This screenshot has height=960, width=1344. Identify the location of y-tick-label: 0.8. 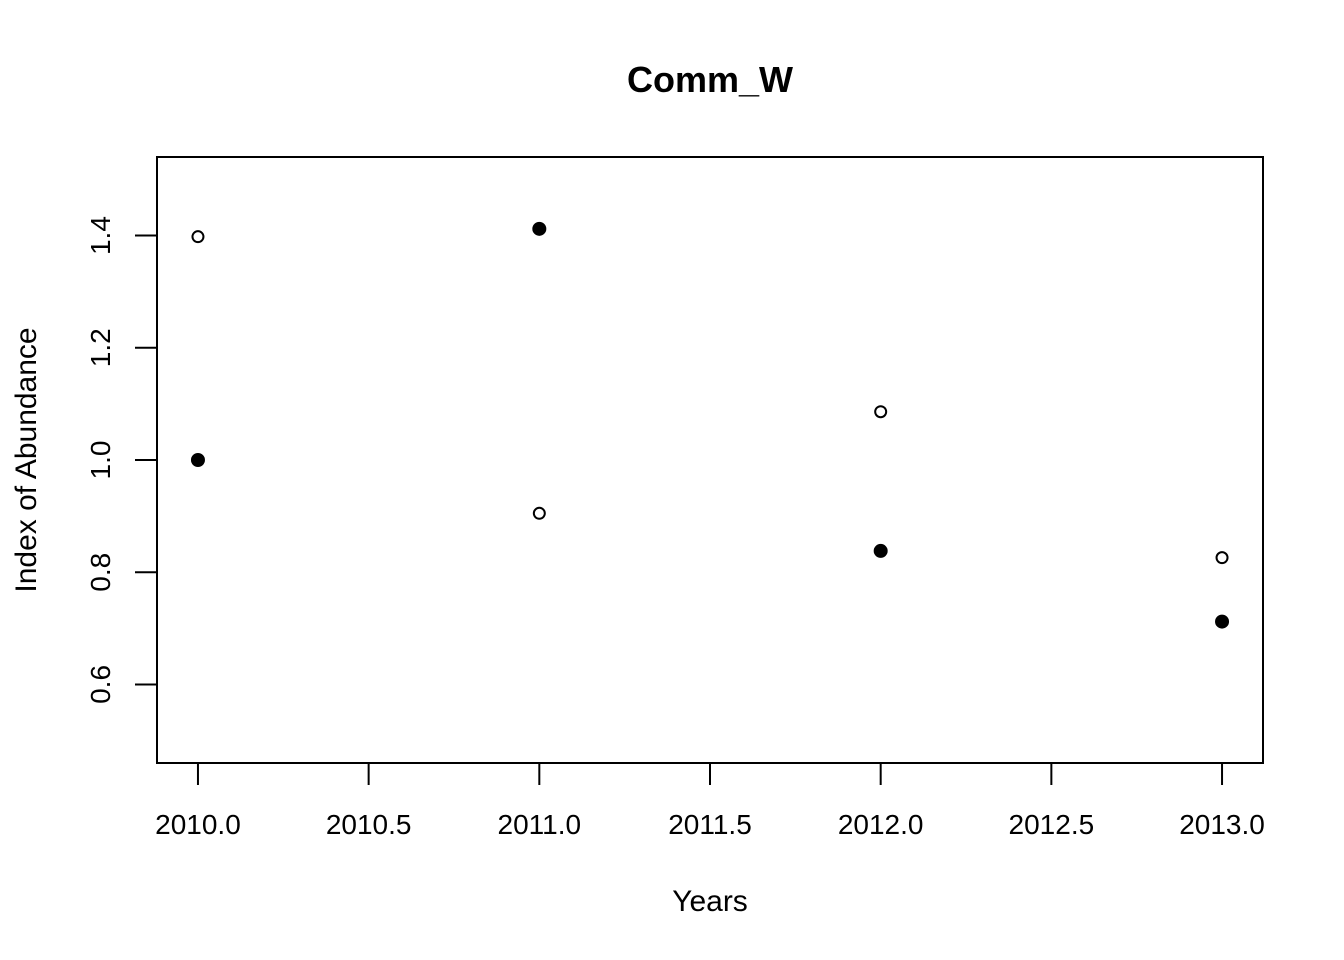
(100, 572).